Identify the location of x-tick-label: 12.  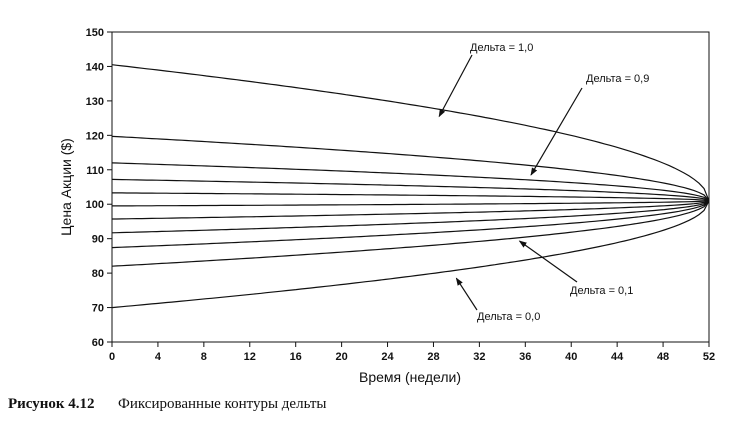
(250, 357).